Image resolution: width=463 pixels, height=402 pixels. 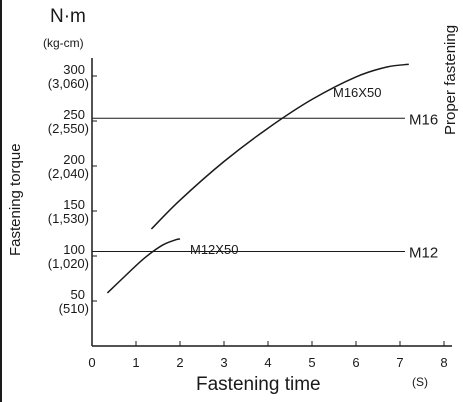 What do you see at coordinates (179, 362) in the screenshot?
I see `x-tick-label: 2` at bounding box center [179, 362].